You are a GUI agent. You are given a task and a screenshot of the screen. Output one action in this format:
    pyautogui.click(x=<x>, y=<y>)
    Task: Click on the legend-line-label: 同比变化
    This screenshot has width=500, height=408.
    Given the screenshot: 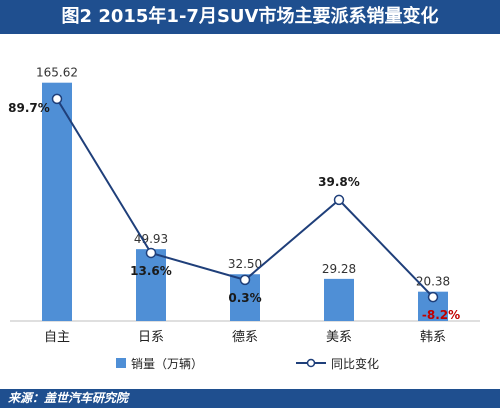 What is the action you would take?
    pyautogui.click(x=355, y=363)
    